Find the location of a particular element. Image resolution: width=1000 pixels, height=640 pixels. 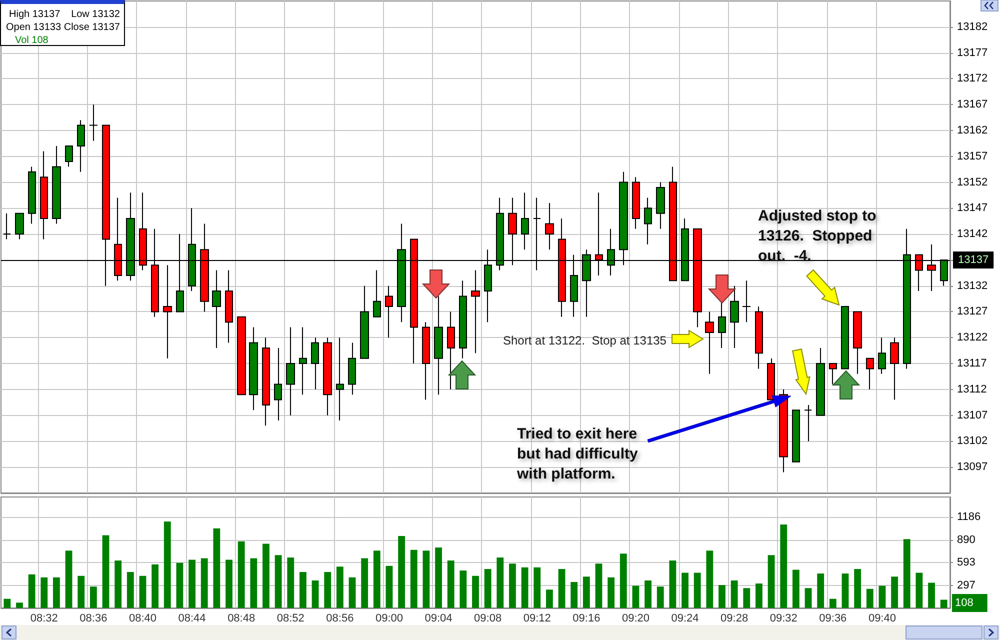

x-tick-label: 09:00 is located at coordinates (389, 618).